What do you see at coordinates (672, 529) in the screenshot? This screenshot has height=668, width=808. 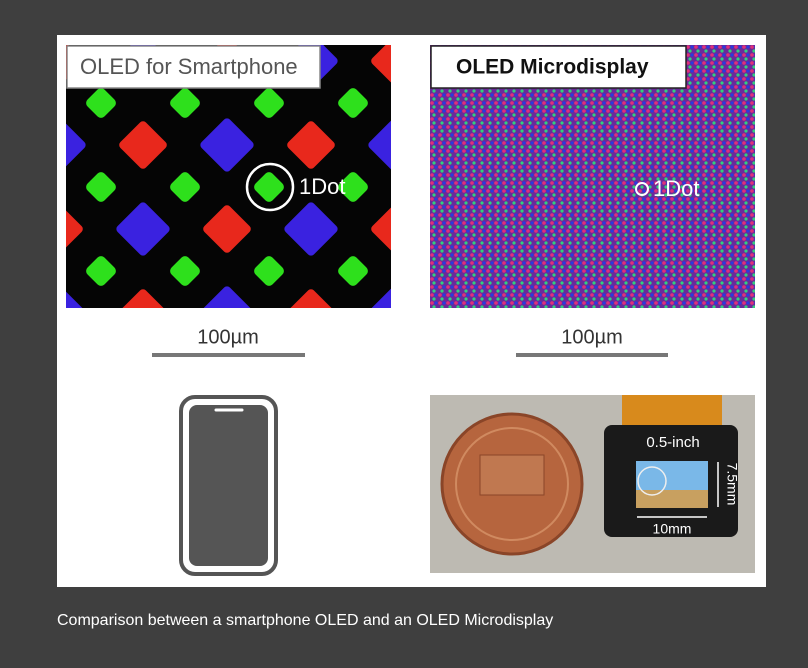 I see `photo-label: 10mm` at bounding box center [672, 529].